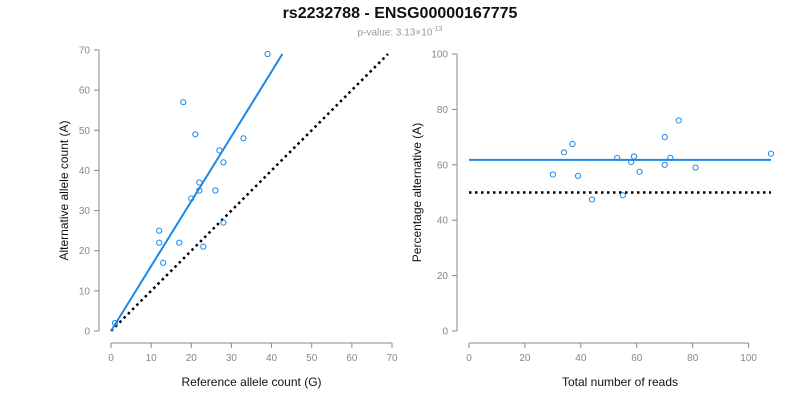 This screenshot has height=400, width=800. I want to click on panel1-x-tick-label: 0, so click(111, 358).